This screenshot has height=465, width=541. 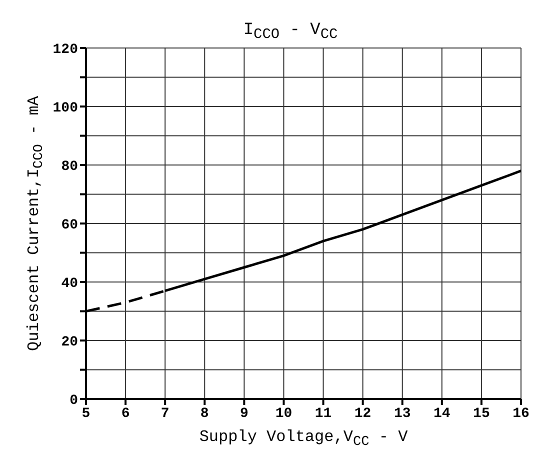 I want to click on x-tick-label: 16, so click(x=521, y=414).